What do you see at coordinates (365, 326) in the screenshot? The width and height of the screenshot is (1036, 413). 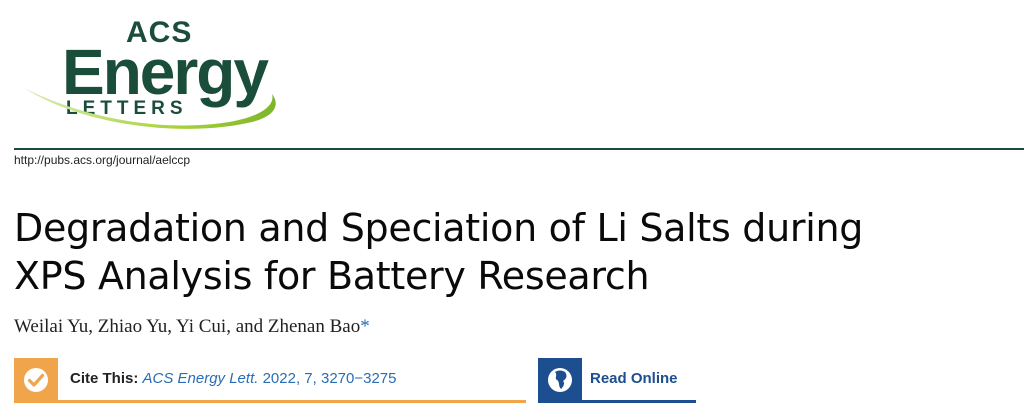 I see `corresponding-author-mark: *` at bounding box center [365, 326].